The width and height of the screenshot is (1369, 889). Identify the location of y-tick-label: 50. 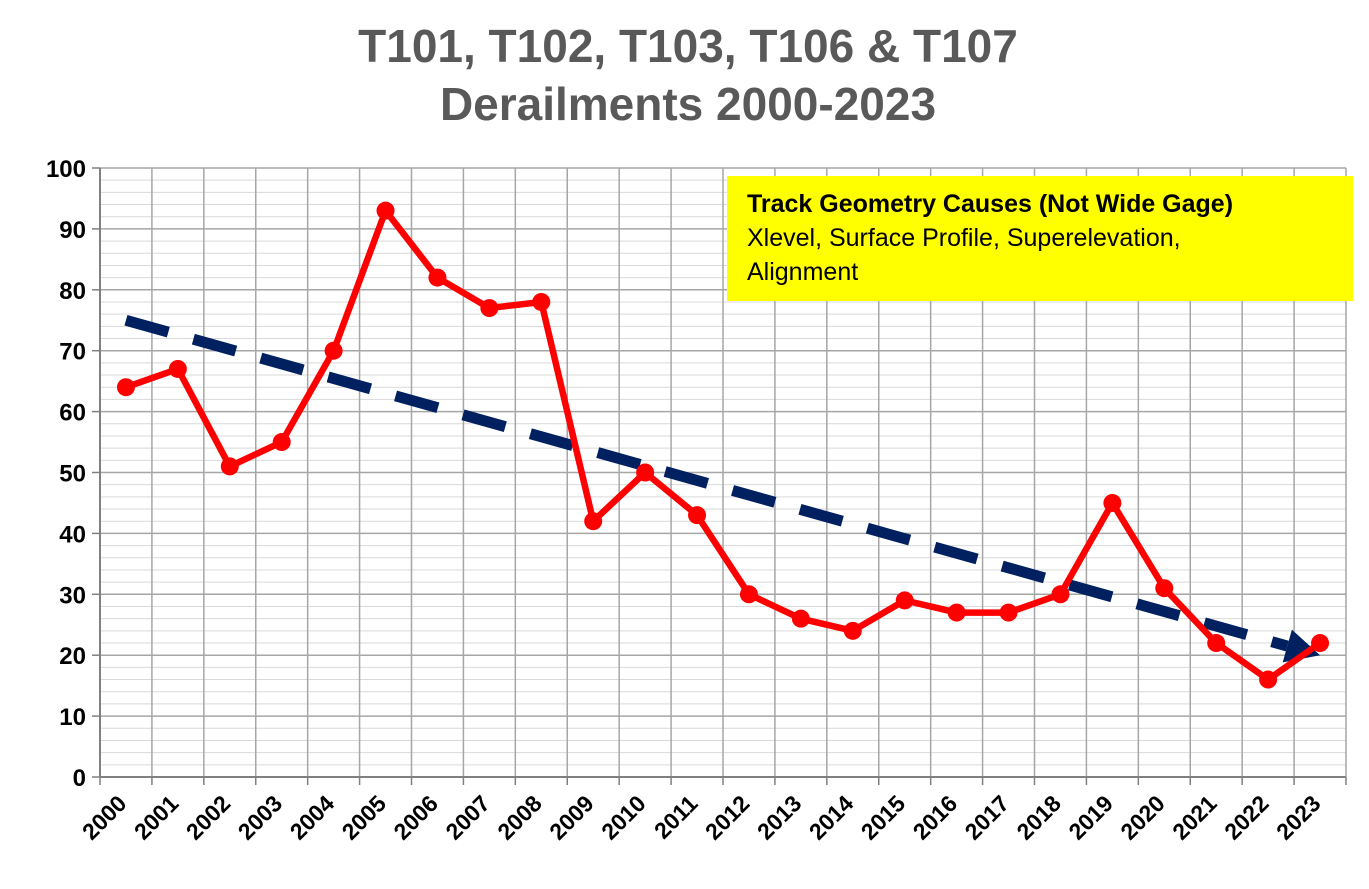
(72, 474).